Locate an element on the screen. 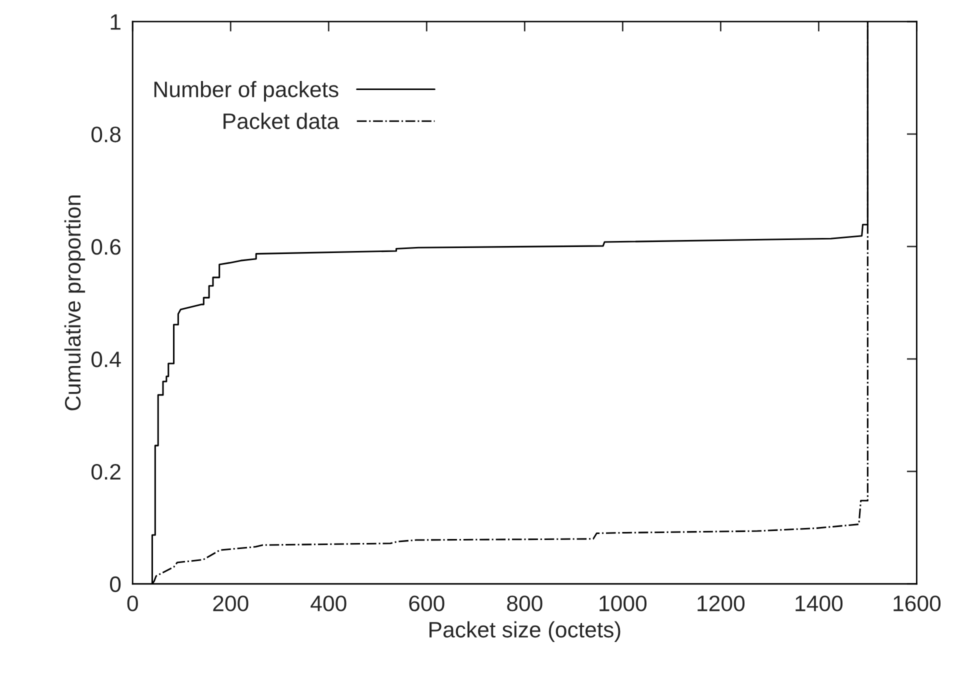 This screenshot has width=968, height=675. x-tick-label: 1400 is located at coordinates (819, 604).